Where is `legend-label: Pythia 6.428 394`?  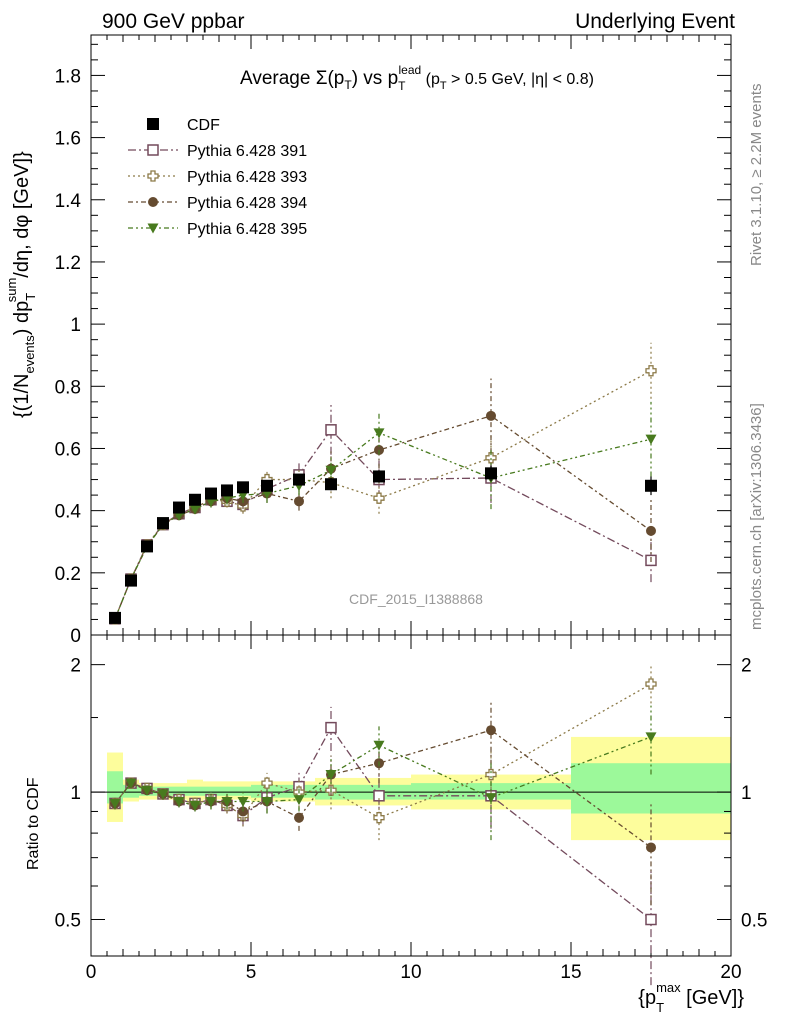 legend-label: Pythia 6.428 394 is located at coordinates (247, 203).